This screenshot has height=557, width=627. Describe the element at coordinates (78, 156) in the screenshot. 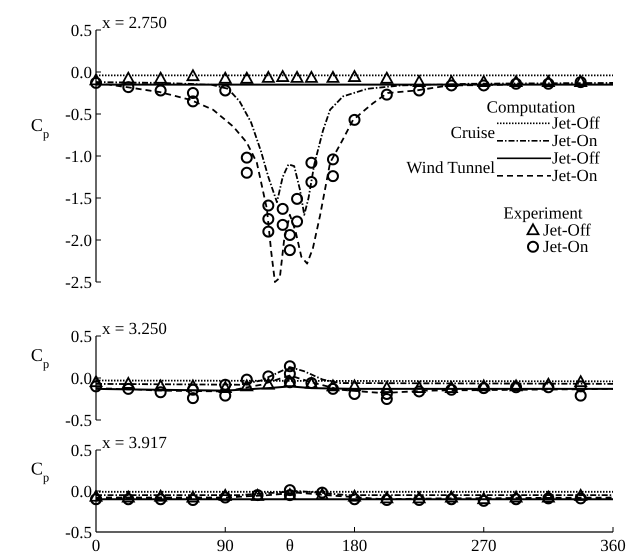

I see `y-tick-label: -1.0` at that location.